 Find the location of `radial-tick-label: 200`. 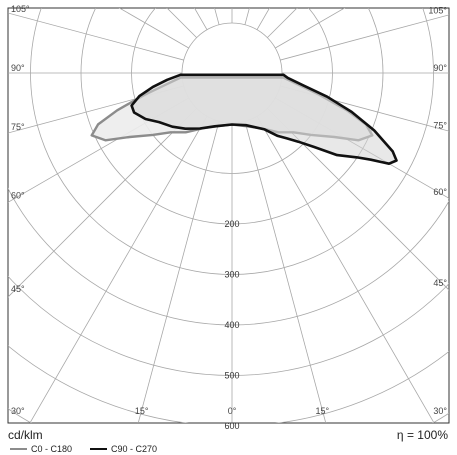

radial-tick-label: 200 is located at coordinates (231, 224).